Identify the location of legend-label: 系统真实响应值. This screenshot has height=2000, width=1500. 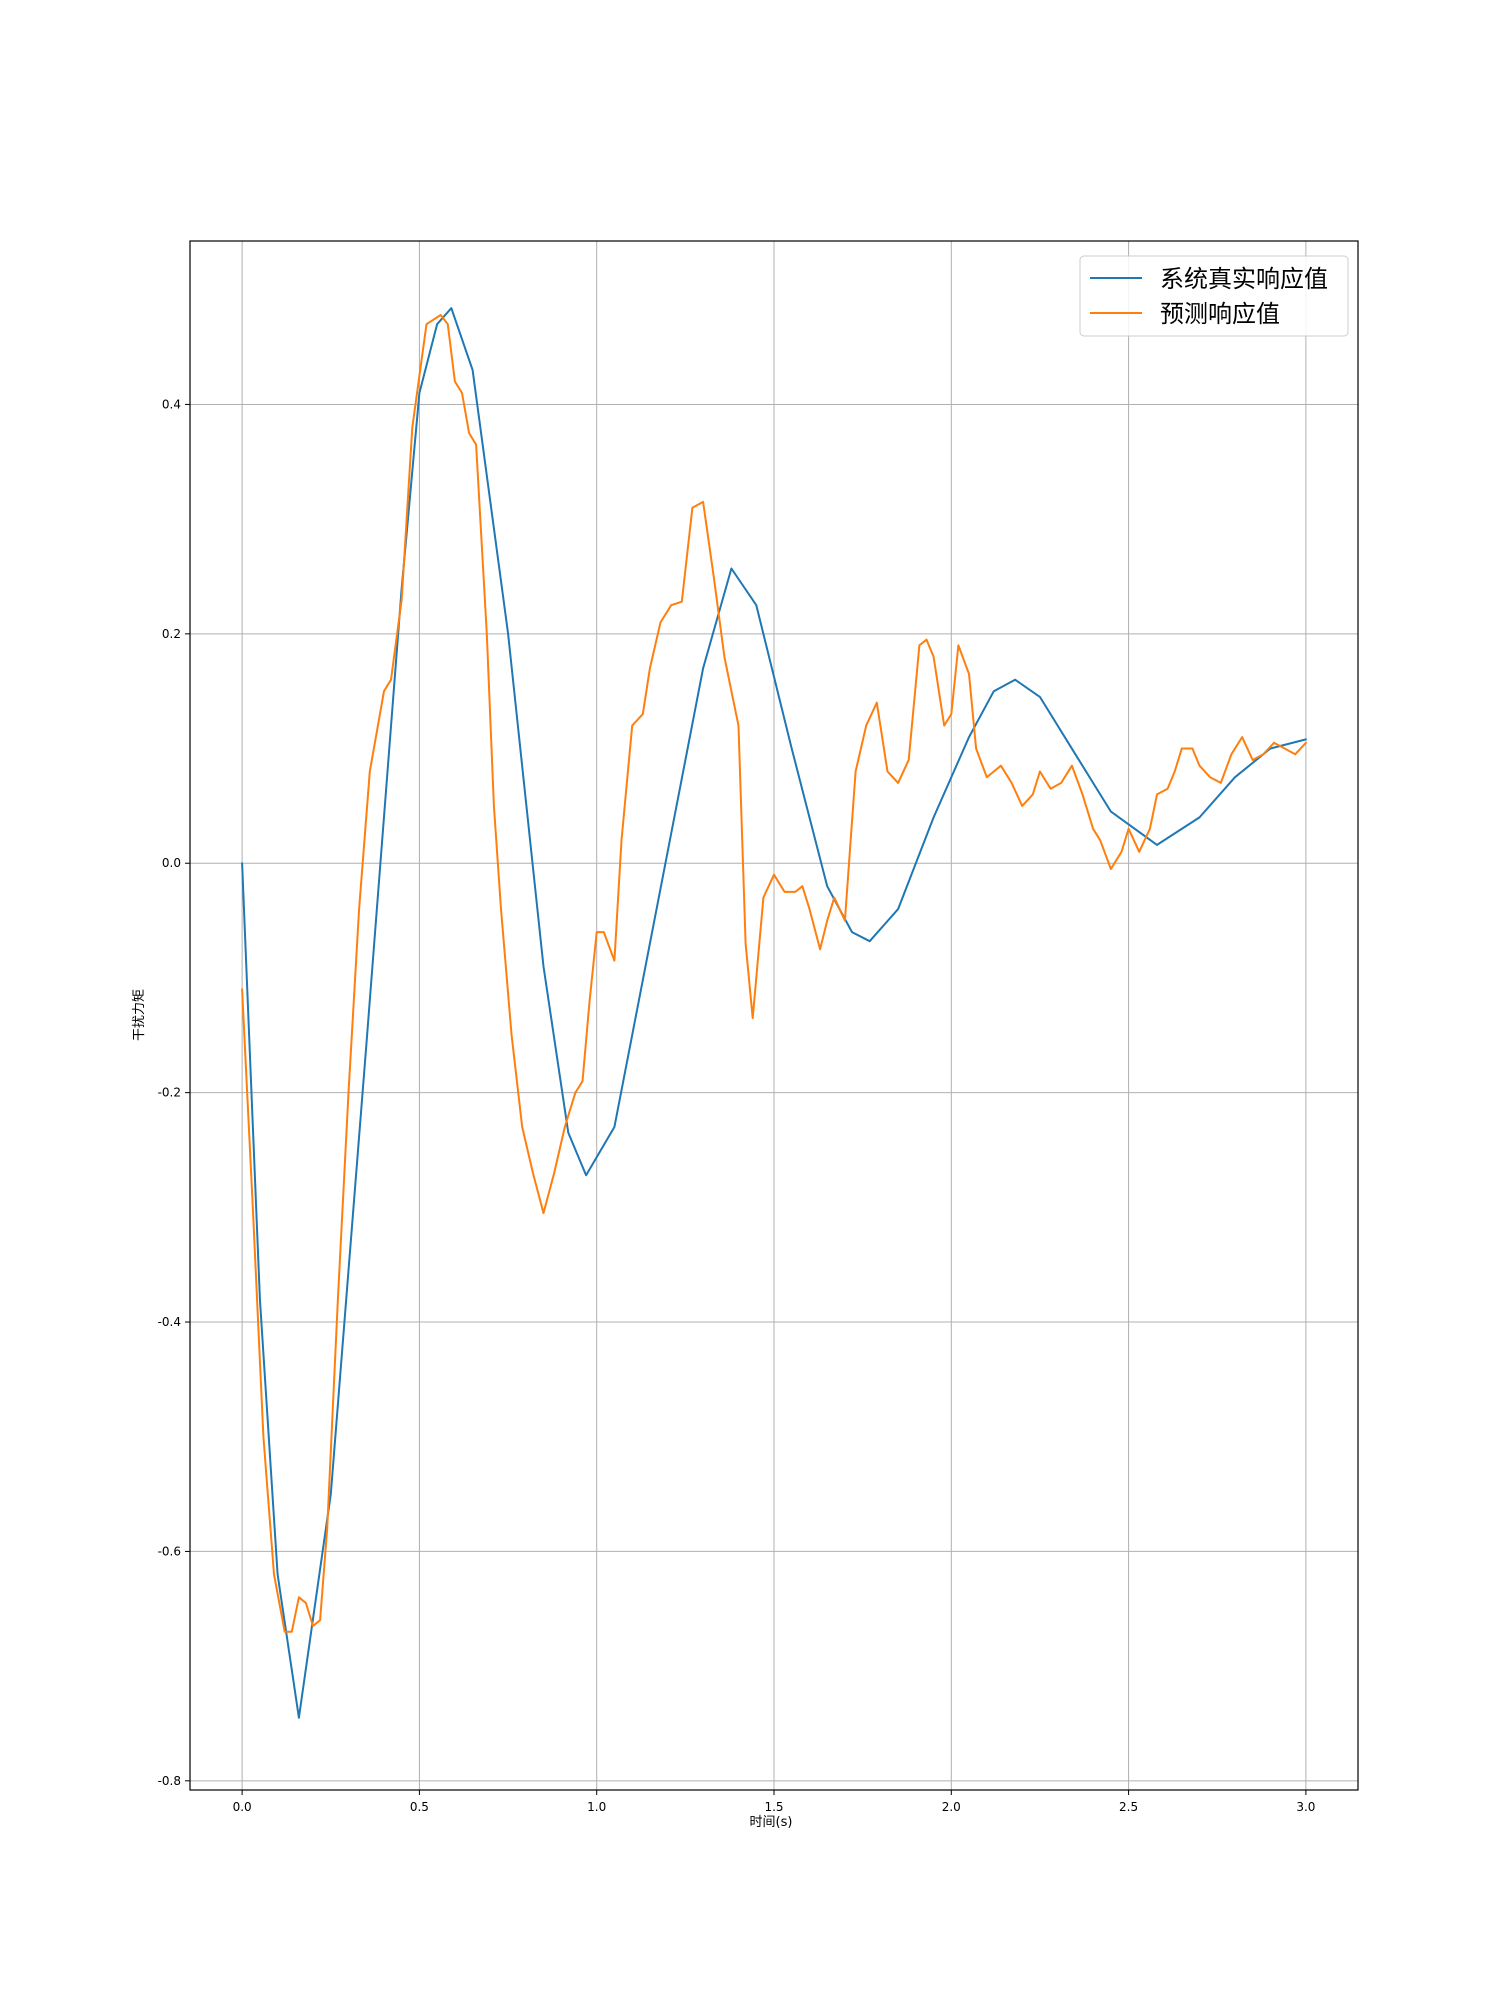
(1244, 279).